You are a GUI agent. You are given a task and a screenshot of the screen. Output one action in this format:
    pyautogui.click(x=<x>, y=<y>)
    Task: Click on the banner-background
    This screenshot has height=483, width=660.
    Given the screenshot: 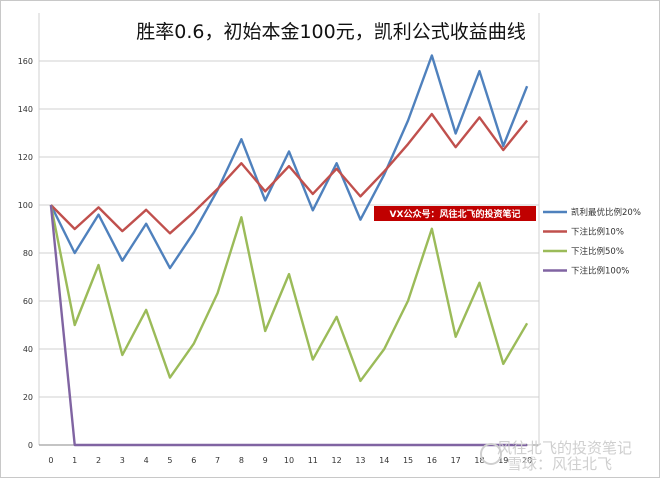 What is the action you would take?
    pyautogui.click(x=455, y=213)
    